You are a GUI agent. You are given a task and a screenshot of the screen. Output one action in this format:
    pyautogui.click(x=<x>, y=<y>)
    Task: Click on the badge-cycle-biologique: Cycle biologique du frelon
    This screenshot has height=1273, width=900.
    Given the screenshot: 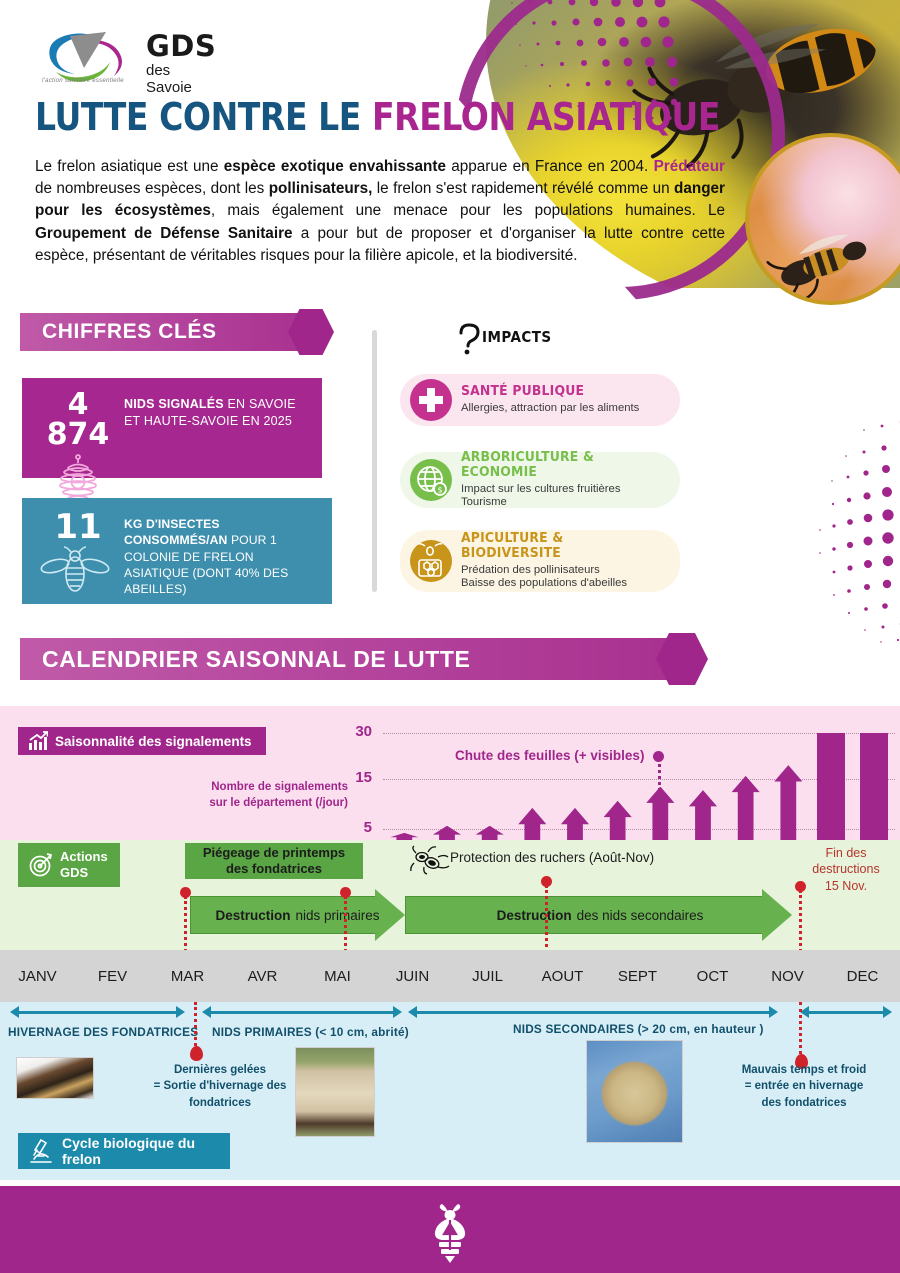 What is the action you would take?
    pyautogui.click(x=124, y=1151)
    